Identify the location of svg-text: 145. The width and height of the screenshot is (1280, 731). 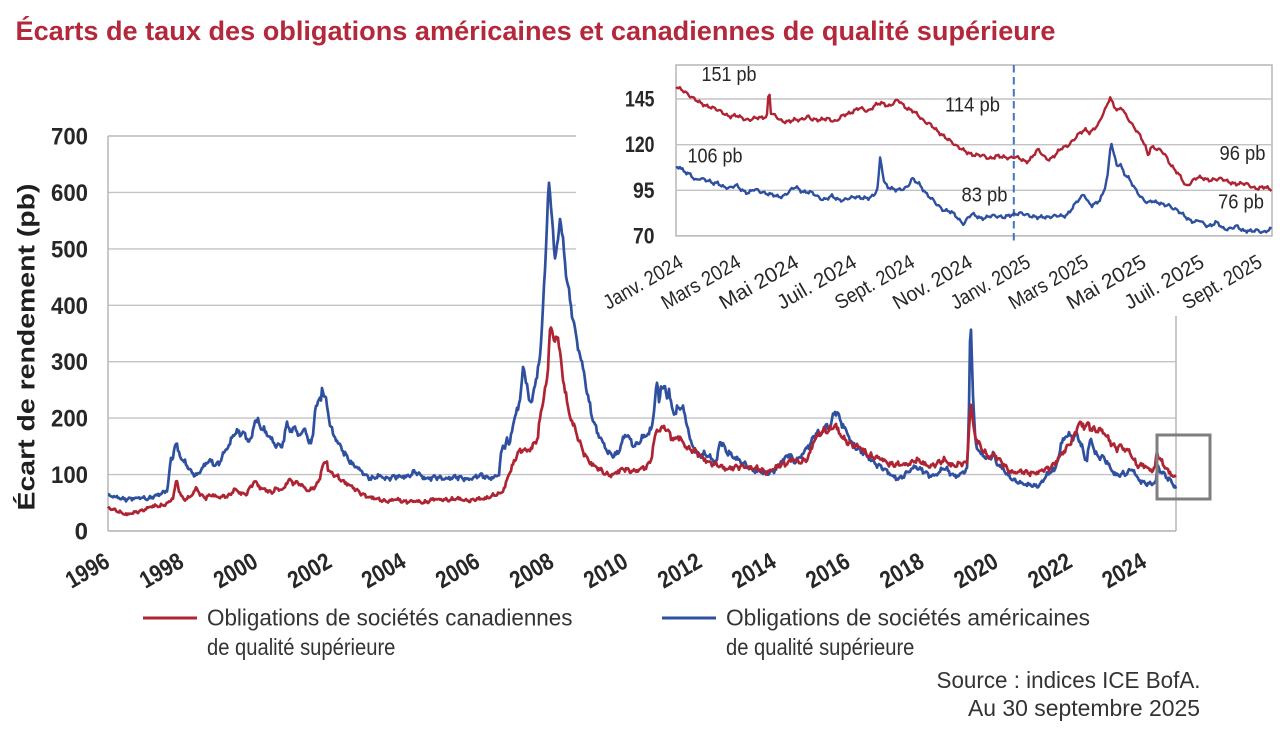
(640, 99).